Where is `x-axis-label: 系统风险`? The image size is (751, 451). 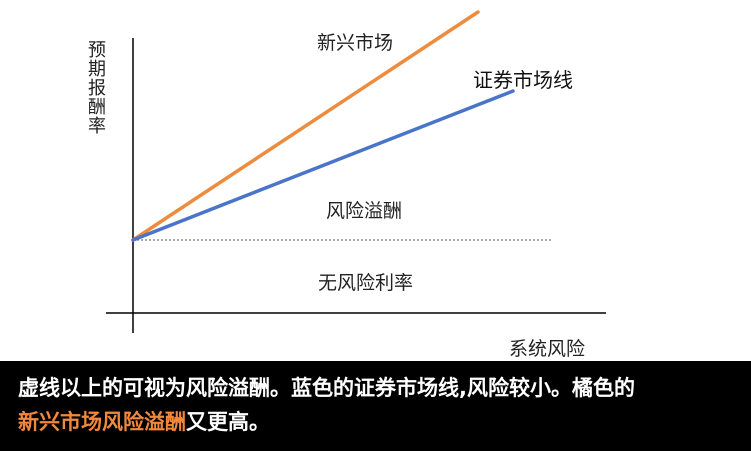
x-axis-label: 系统风险 is located at coordinates (547, 349).